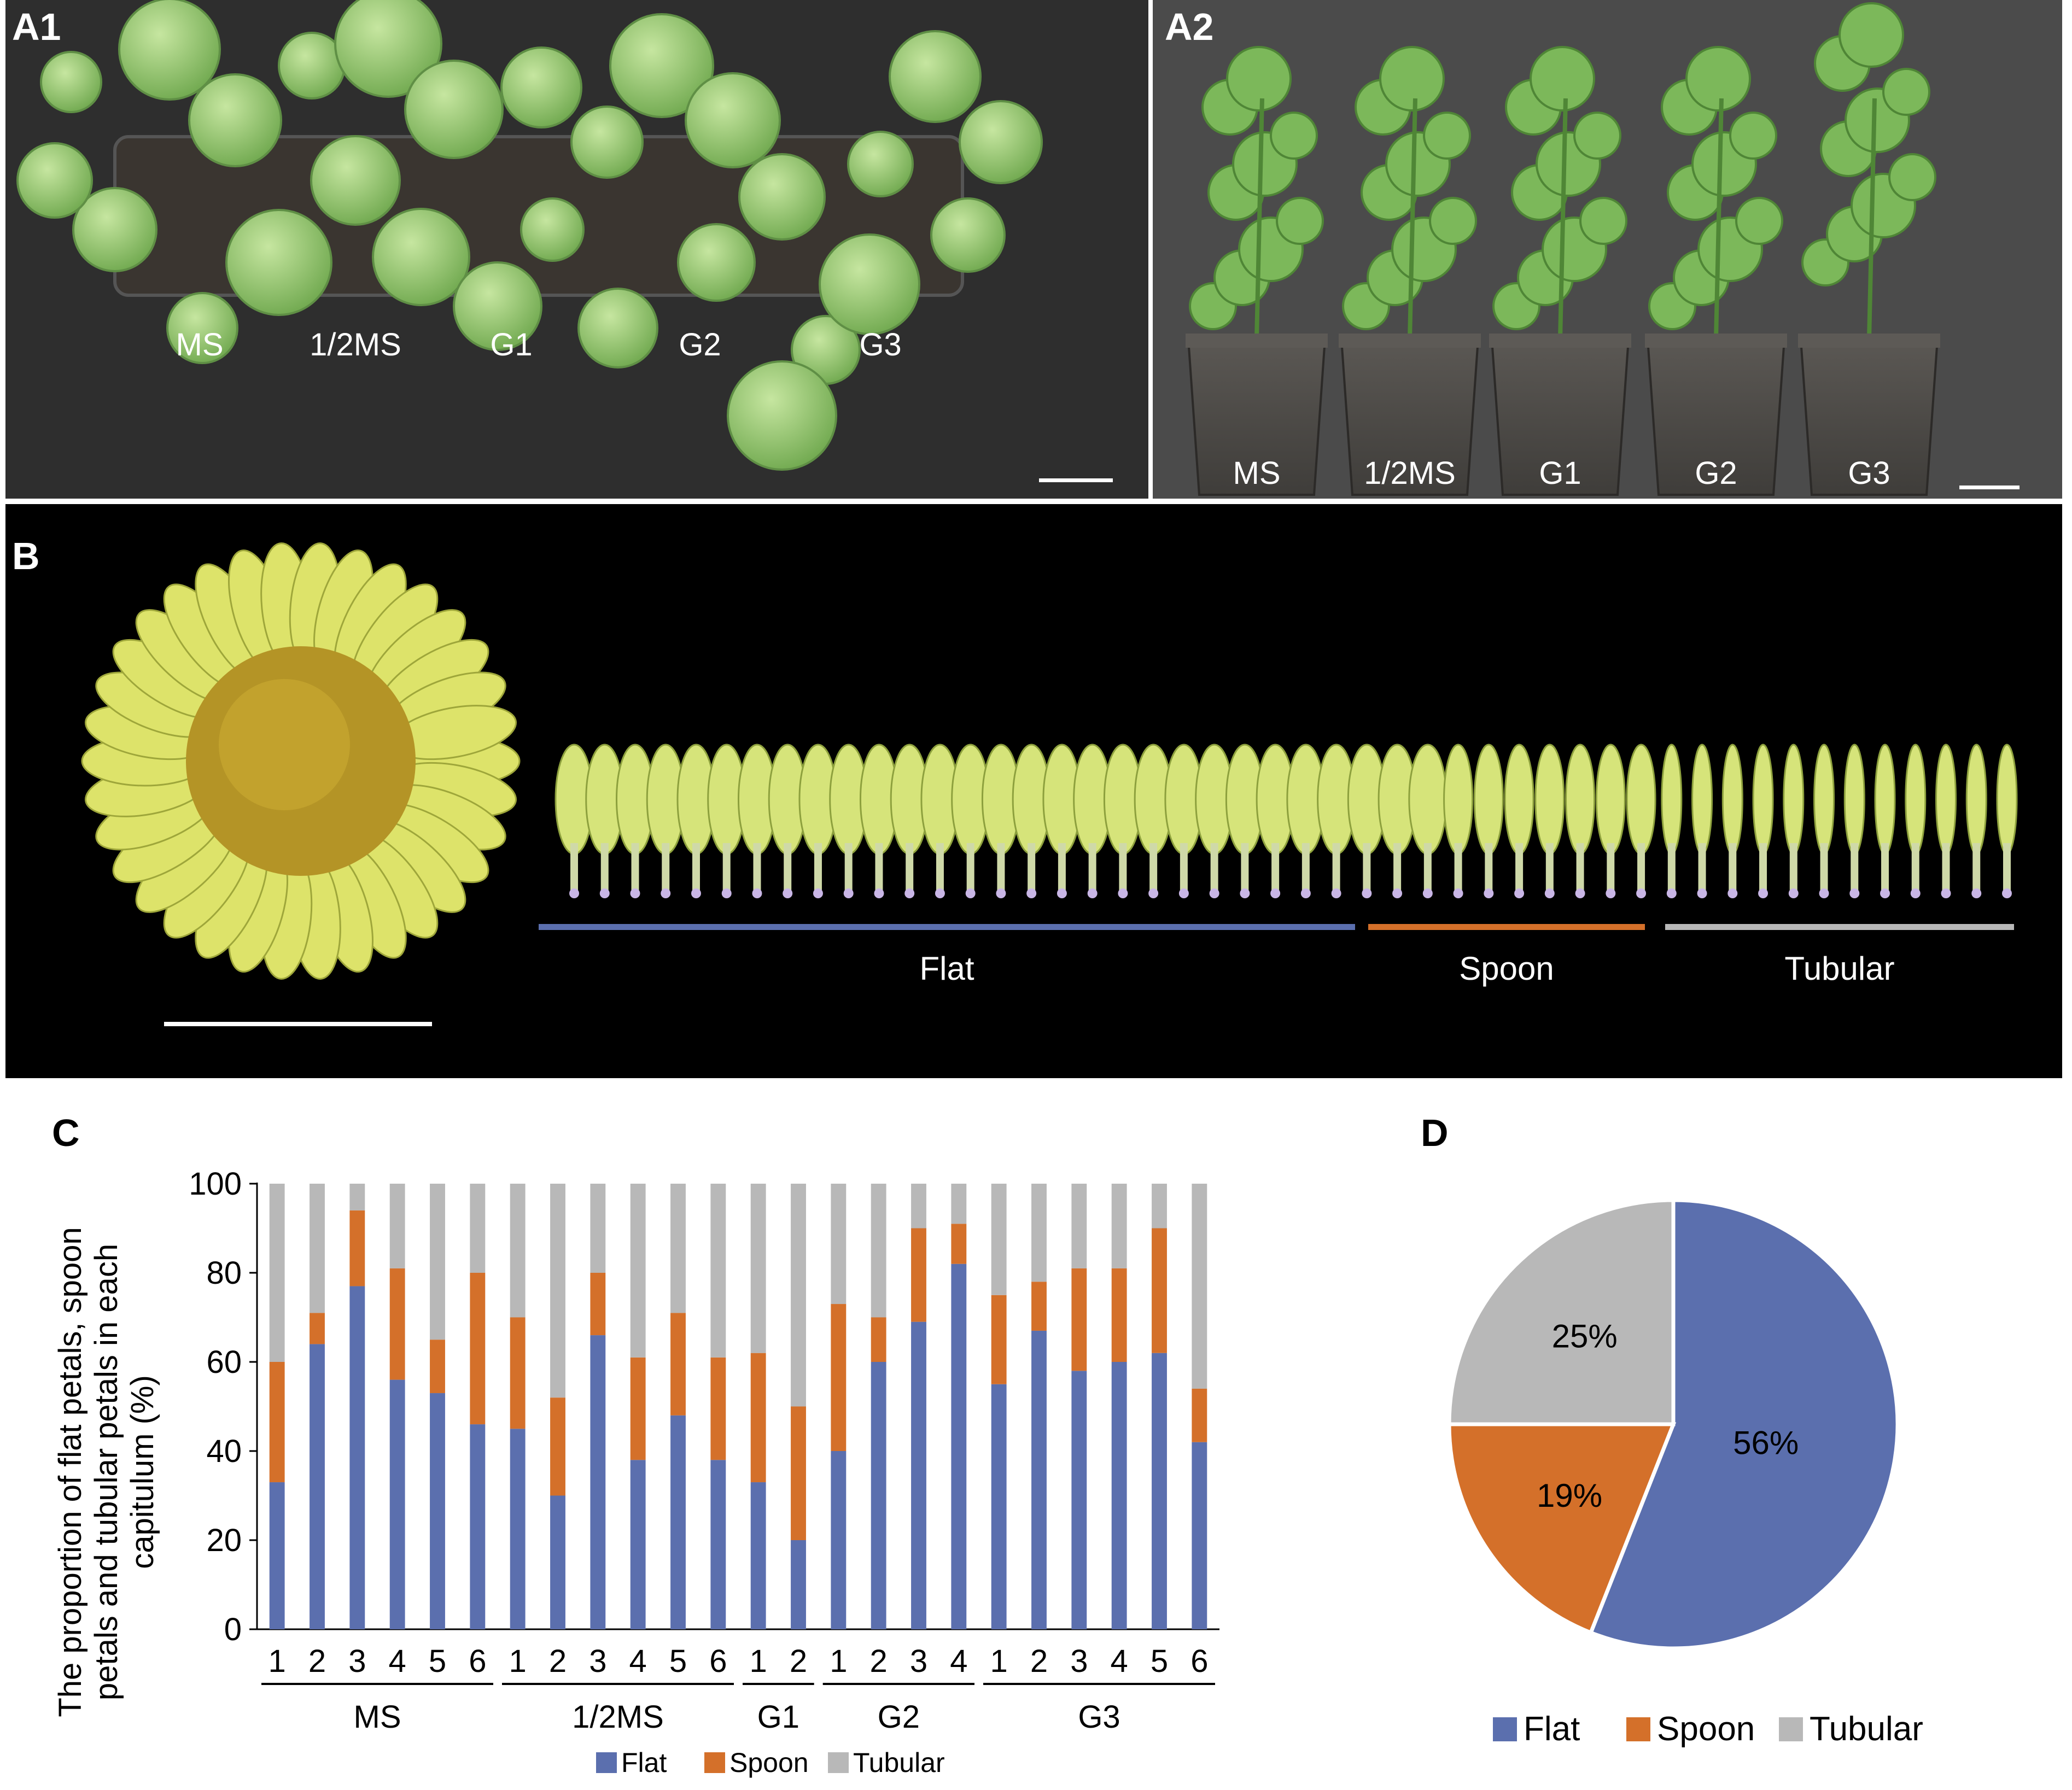  Describe the element at coordinates (70, 1472) in the screenshot. I see `y-axis-title-line: The proportion of flat petals, spoon` at that location.